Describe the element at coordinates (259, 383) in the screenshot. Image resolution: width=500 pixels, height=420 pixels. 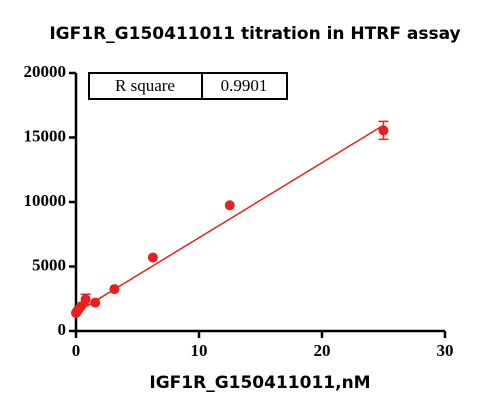
I see `x-axis-label: IGF1R_G150411011,nM` at that location.